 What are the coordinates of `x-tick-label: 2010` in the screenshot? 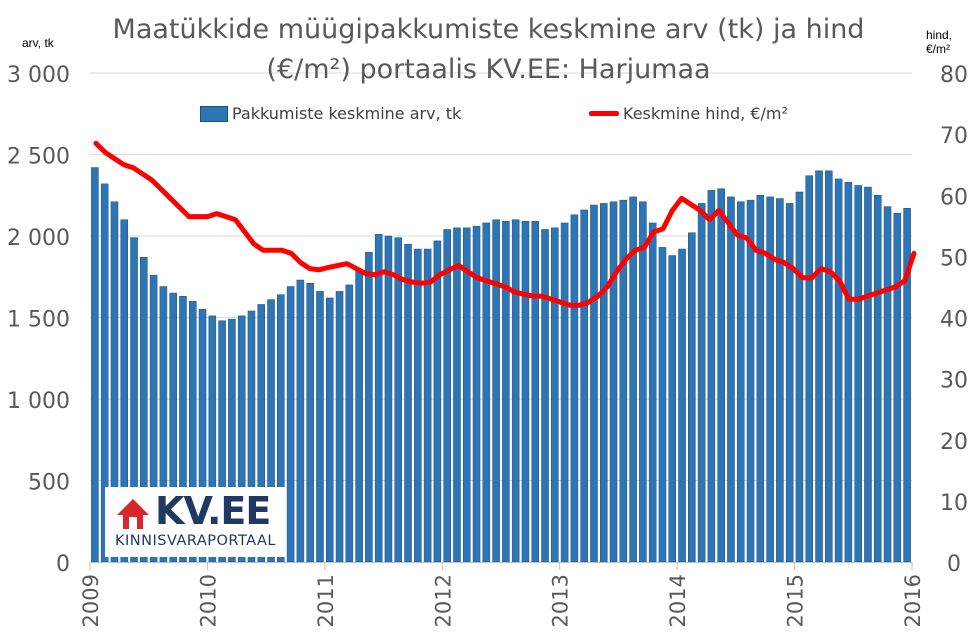 It's located at (208, 600).